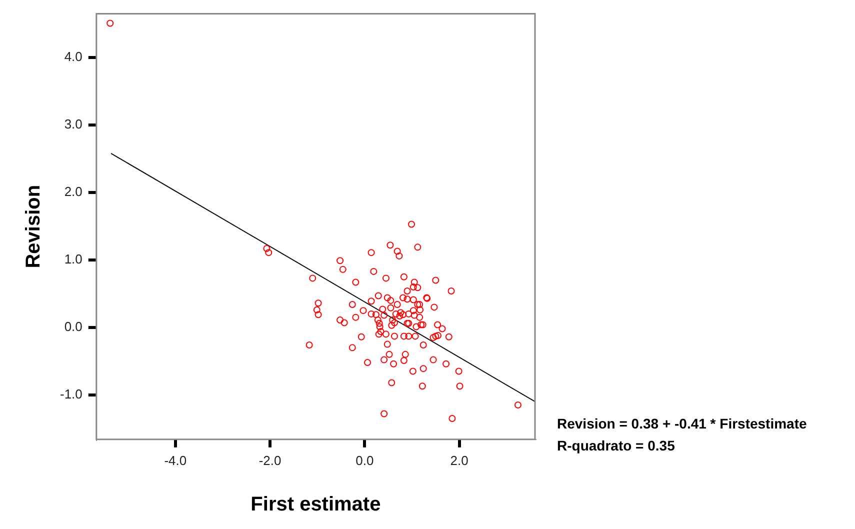 This screenshot has width=855, height=529. Describe the element at coordinates (73, 56) in the screenshot. I see `y-tick-label: 4.0` at that location.